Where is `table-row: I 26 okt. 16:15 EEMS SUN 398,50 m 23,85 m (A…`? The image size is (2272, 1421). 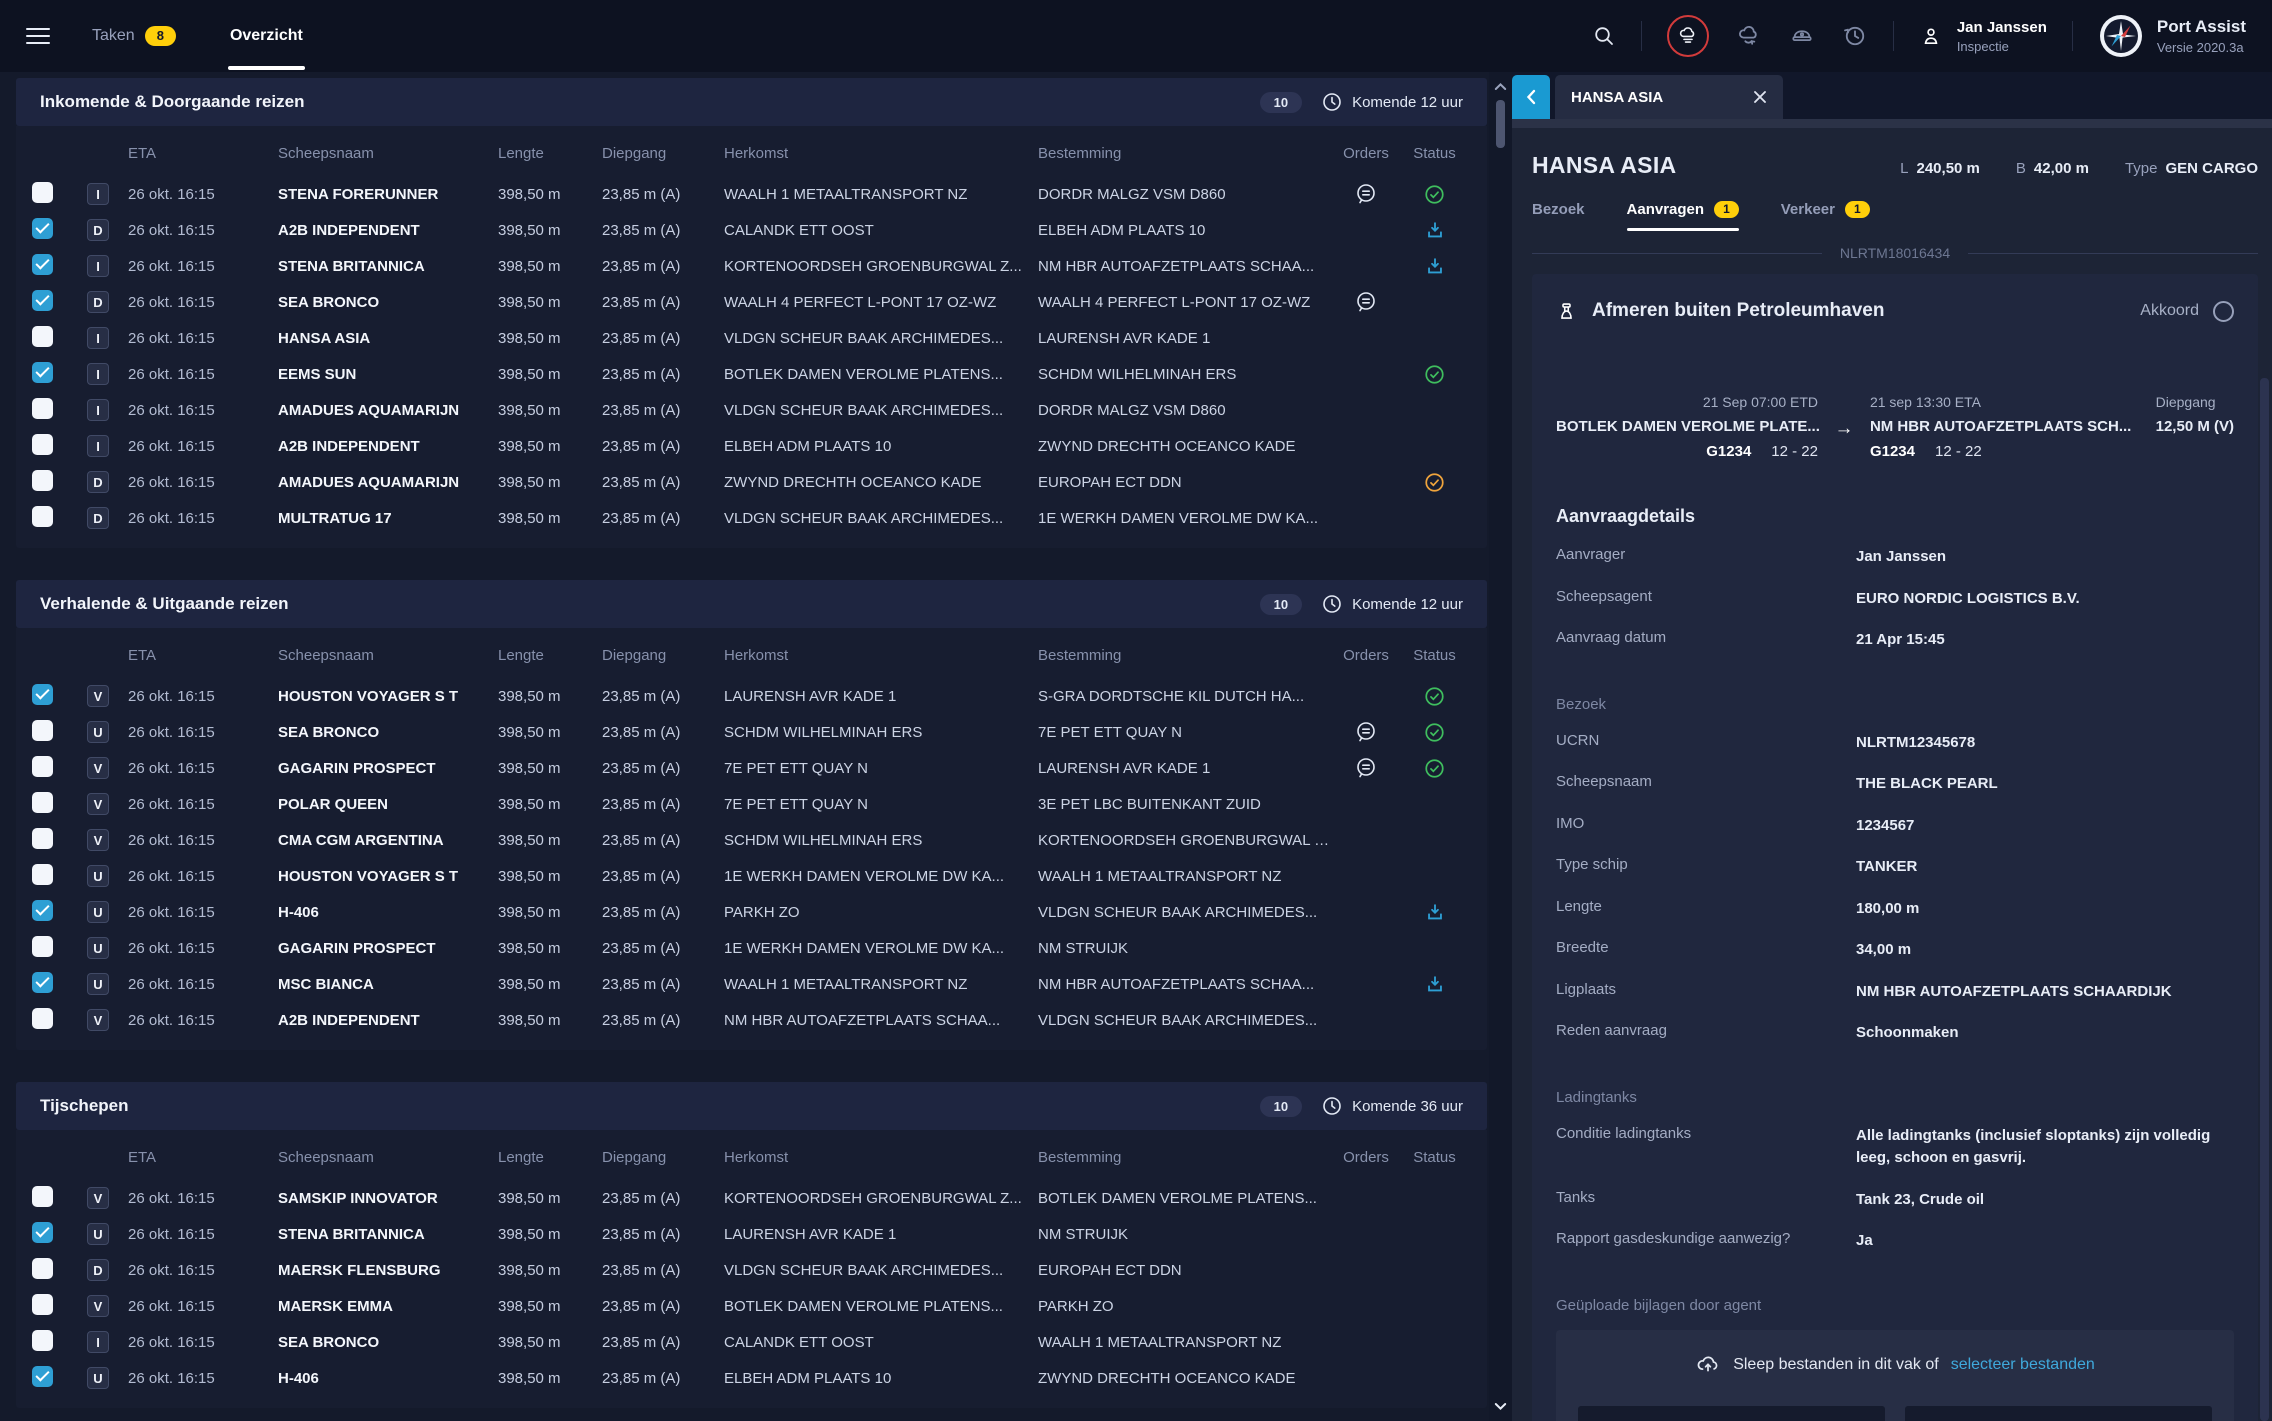 table-row: I 26 okt. 16:15 EEMS SUN 398,50 m 23,85 m (A… is located at coordinates (751, 374).